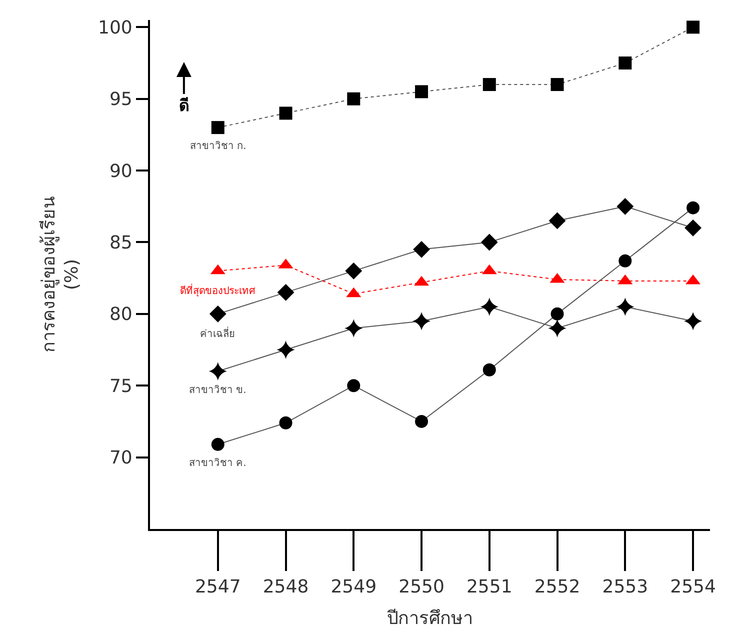 The image size is (735, 637). Describe the element at coordinates (120, 315) in the screenshot. I see `y-tick-label: 80` at that location.